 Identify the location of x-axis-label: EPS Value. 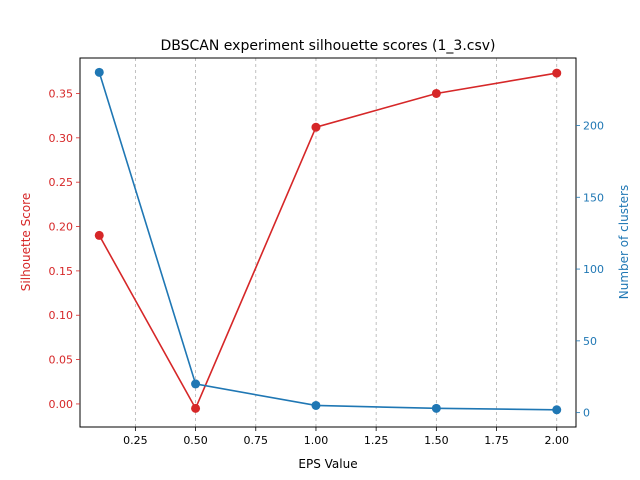
(327, 464).